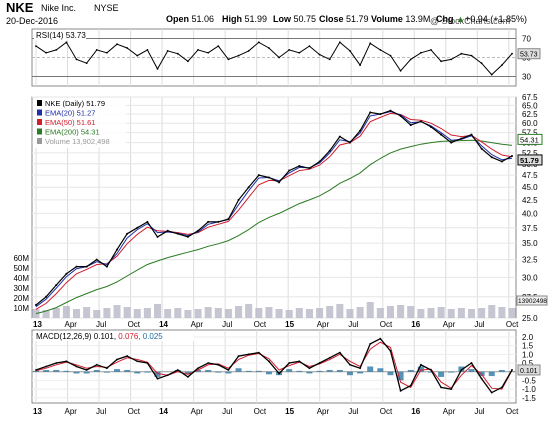  What do you see at coordinates (530, 175) in the screenshot?
I see `price-y-tick-label: 47.5` at bounding box center [530, 175].